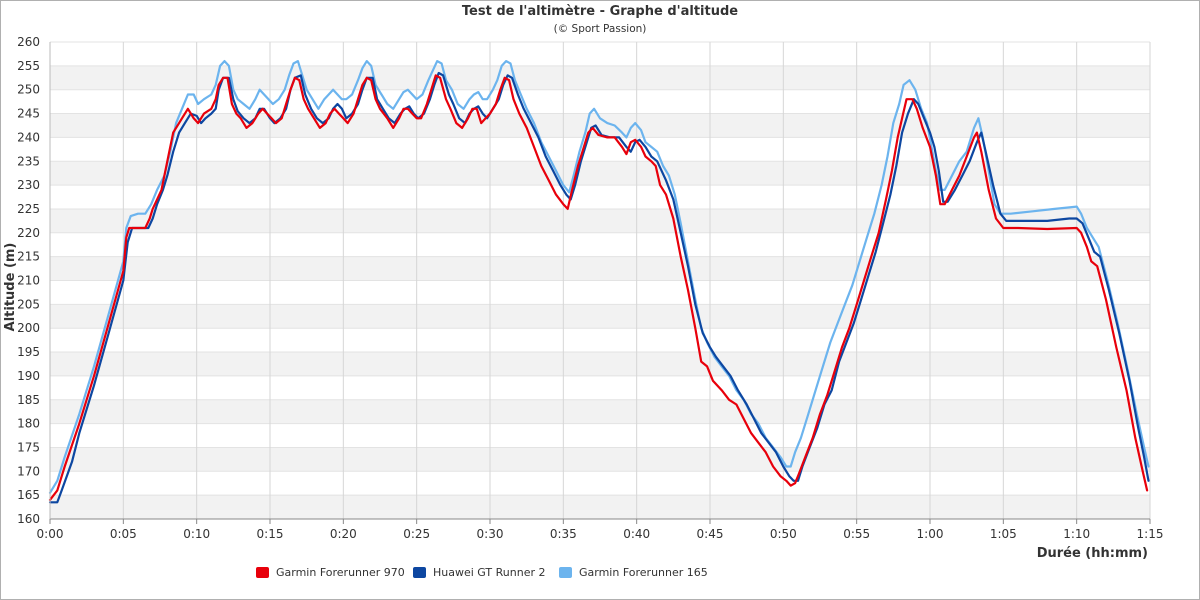 Image resolution: width=1200 pixels, height=600 pixels. Describe the element at coordinates (643, 572) in the screenshot. I see `legend-label: Garmin Forerunner 165` at that location.